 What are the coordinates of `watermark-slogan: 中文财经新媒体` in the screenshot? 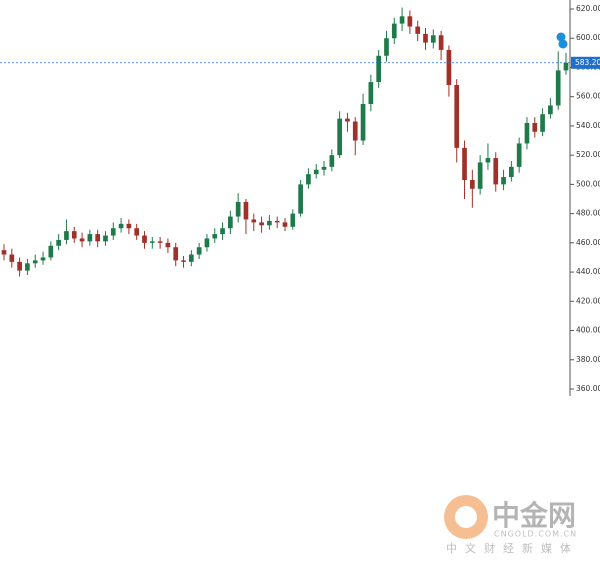 It's located at (512, 548).